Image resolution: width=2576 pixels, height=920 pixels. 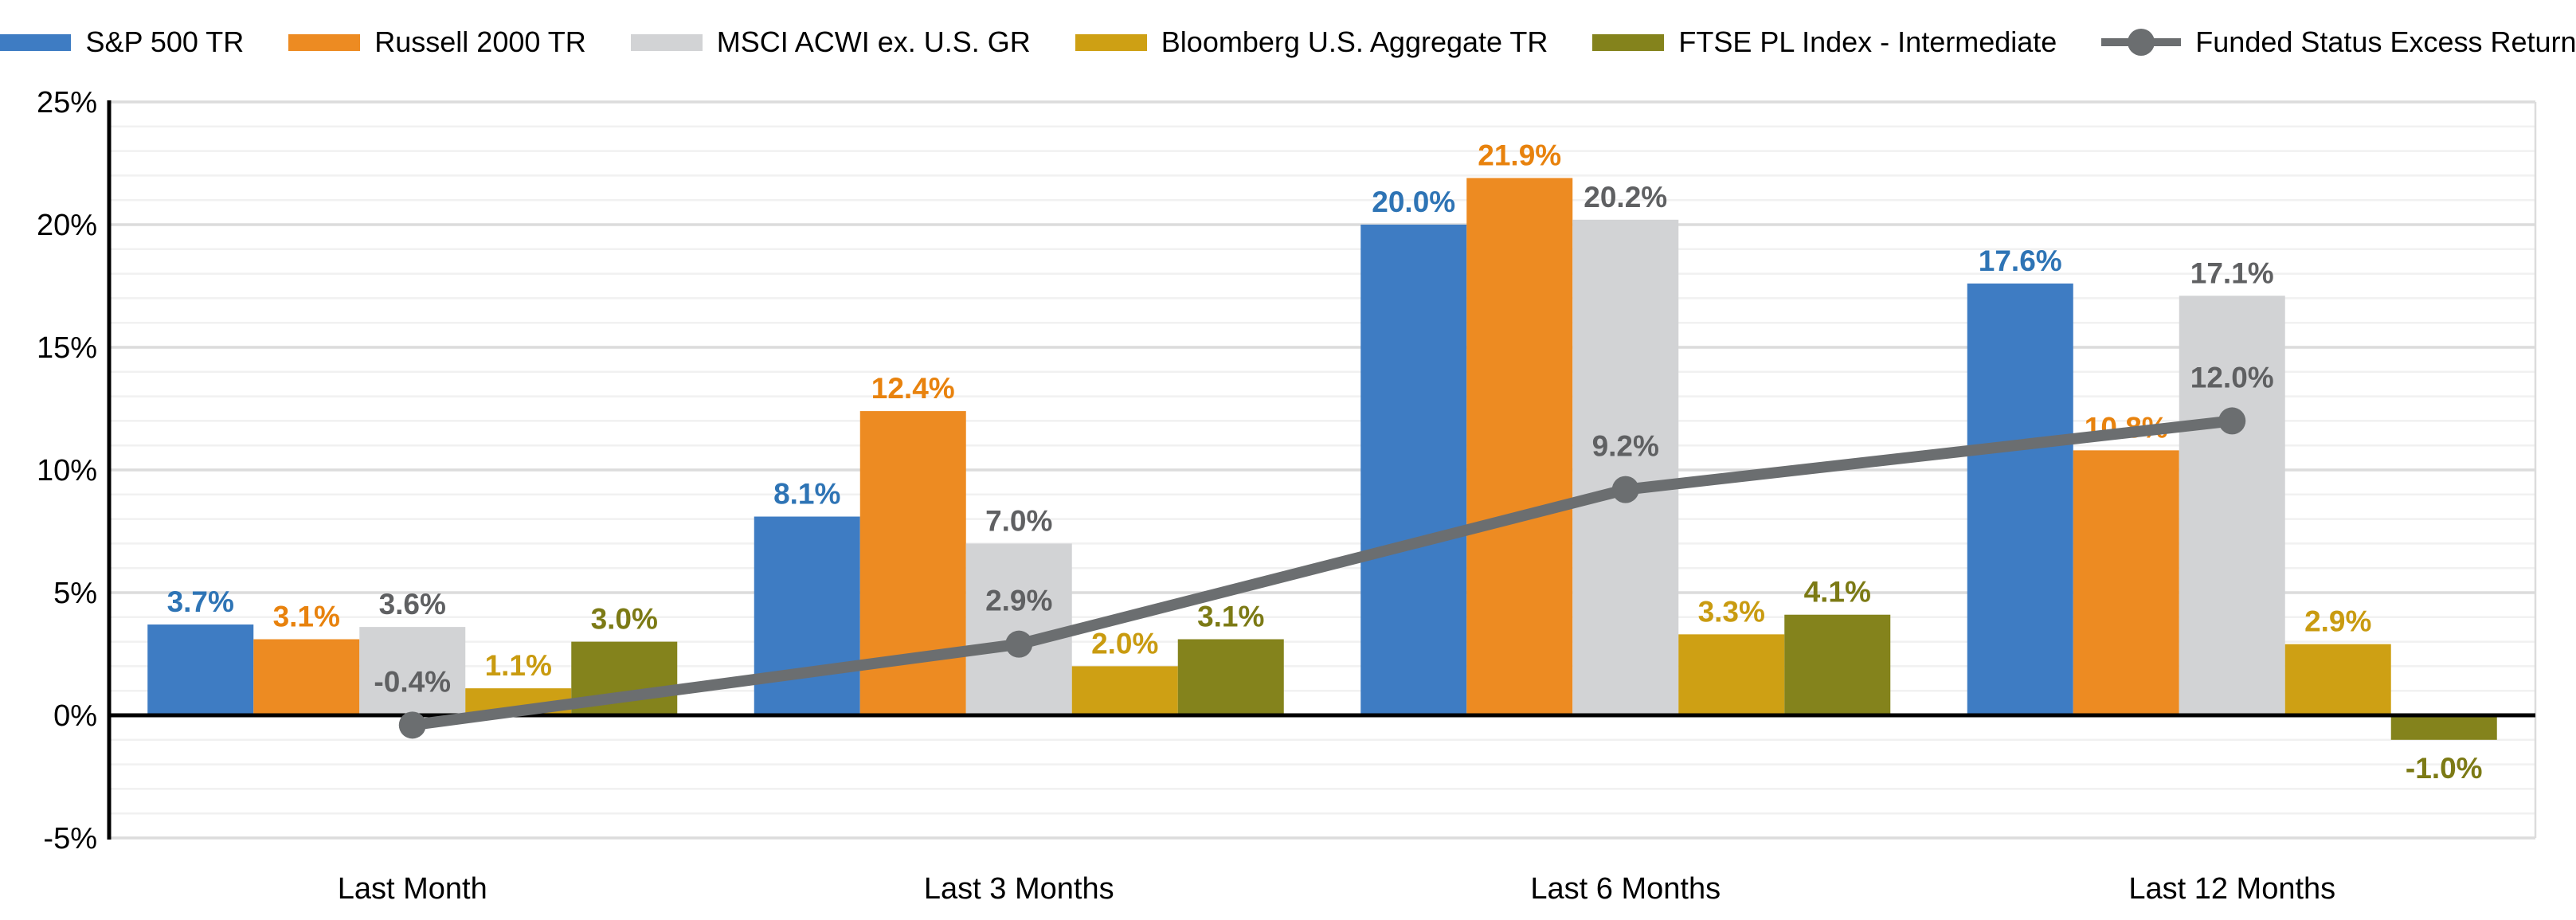 I want to click on legend-item-s-p-500-tr: S&P 500 TR, so click(x=122, y=42).